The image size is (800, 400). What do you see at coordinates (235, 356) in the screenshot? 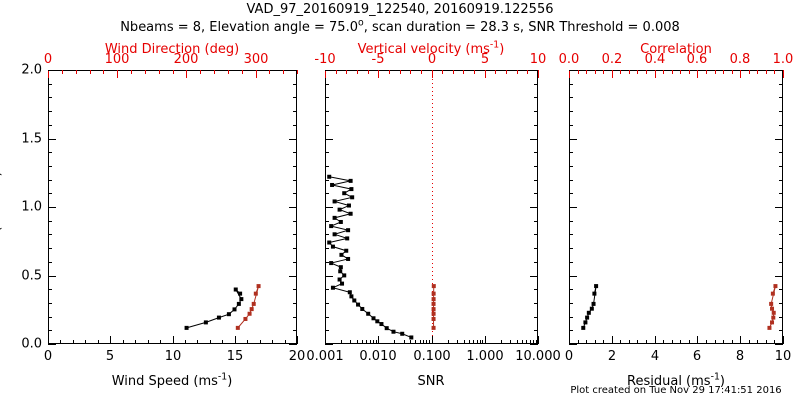
I see `x-tick-label: 15` at bounding box center [235, 356].